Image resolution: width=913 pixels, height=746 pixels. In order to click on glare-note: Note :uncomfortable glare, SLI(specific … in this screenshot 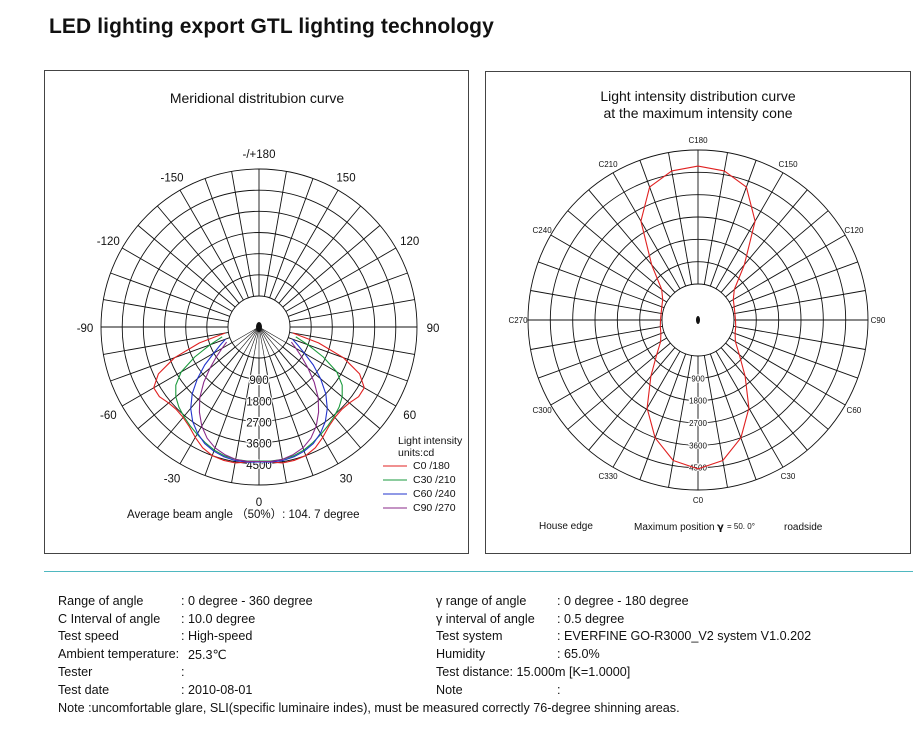, I will do `click(369, 708)`.